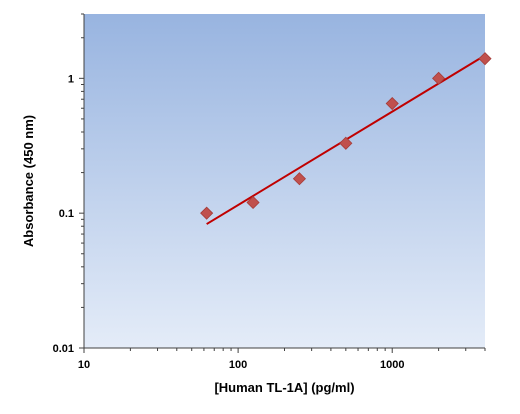 The height and width of the screenshot is (414, 520). Describe the element at coordinates (284, 387) in the screenshot. I see `x-axis-label: [Human TL-1A] (pg/ml)` at that location.